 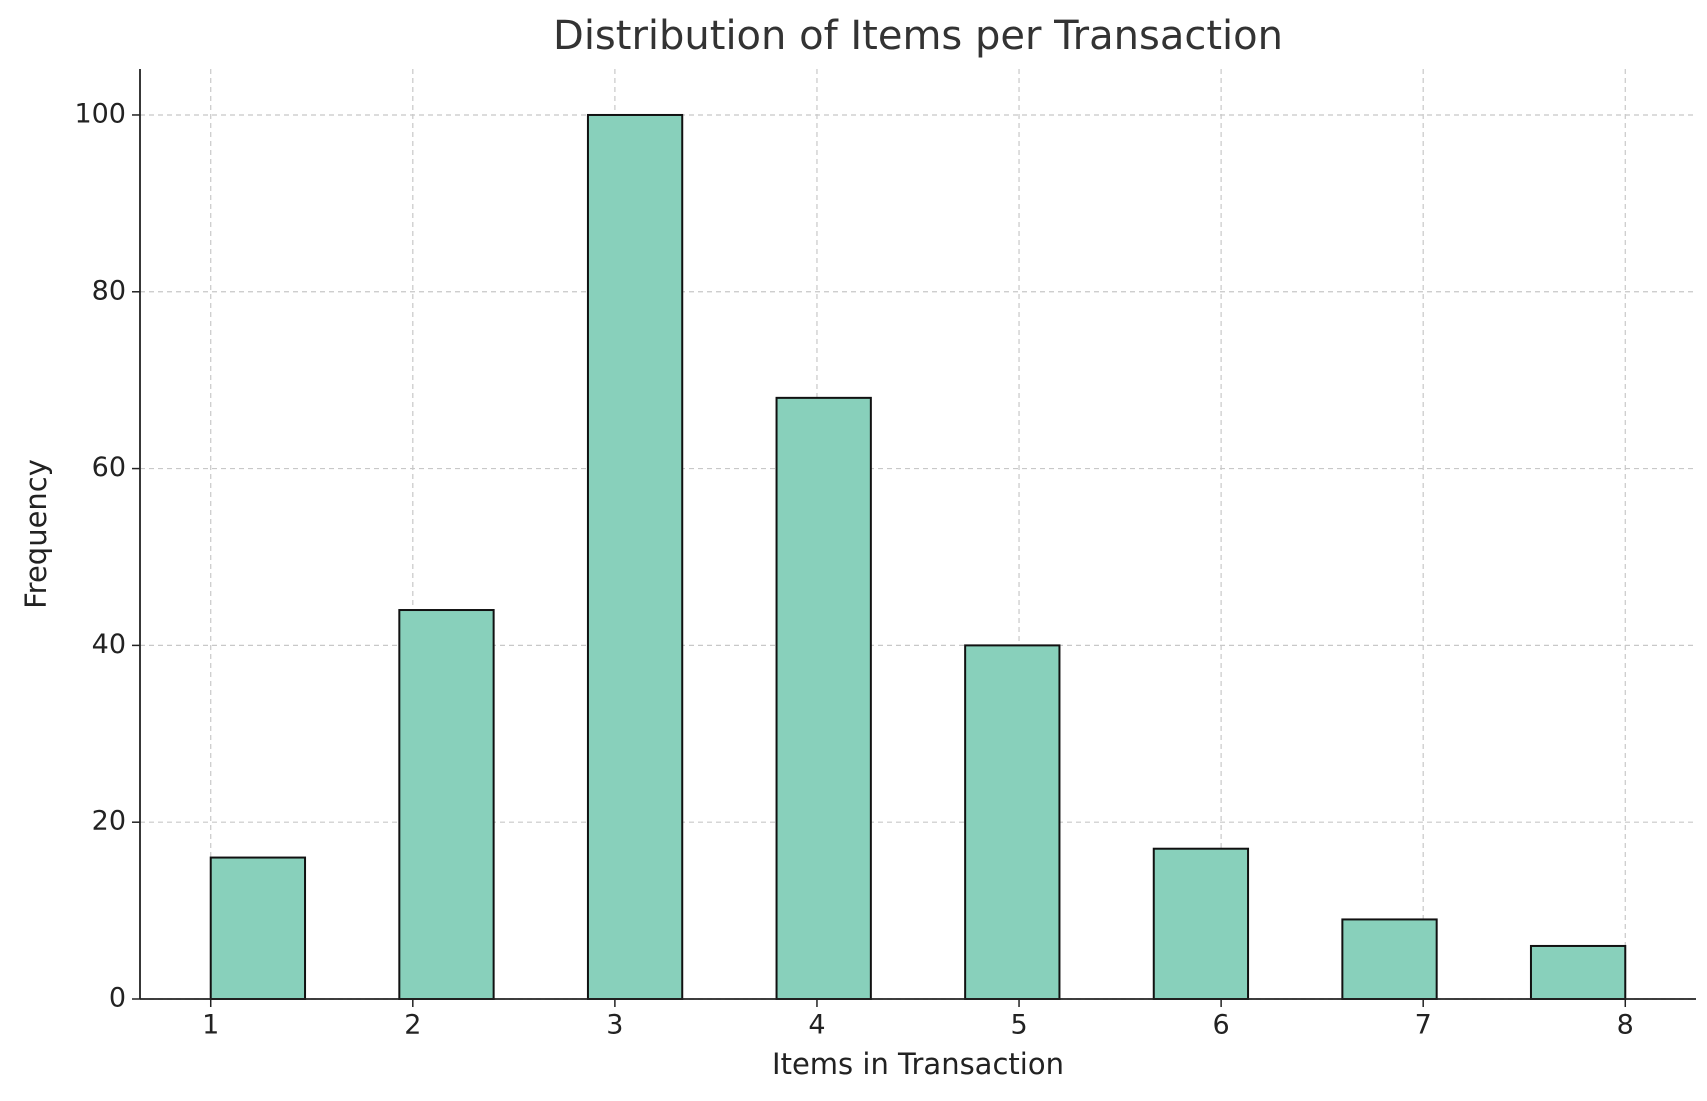 What do you see at coordinates (1423, 1025) in the screenshot?
I see `x-tick-label: 7` at bounding box center [1423, 1025].